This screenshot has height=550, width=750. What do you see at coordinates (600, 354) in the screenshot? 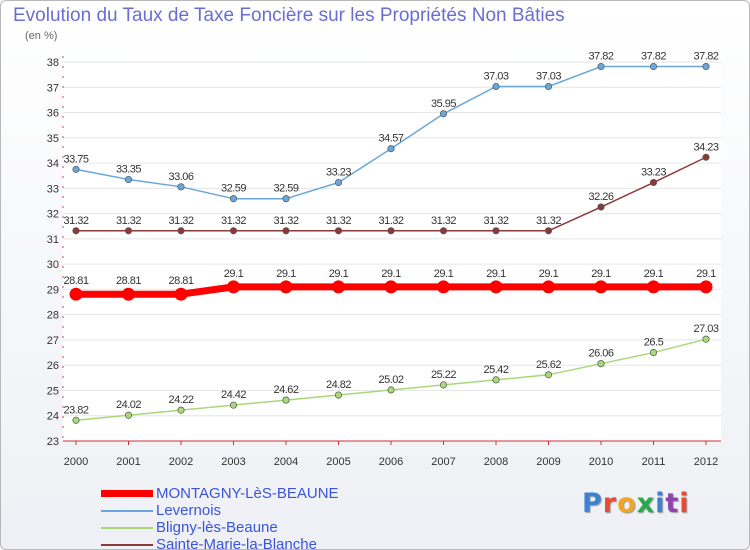
I see `data-label: 26.06` at bounding box center [600, 354].